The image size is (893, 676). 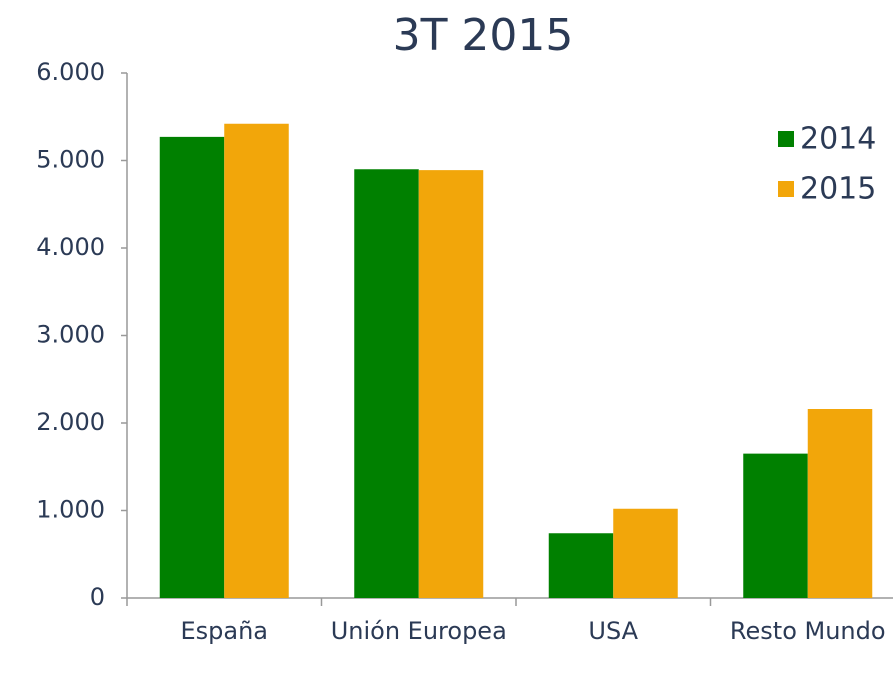 I want to click on y-tick-label: 5.000, so click(x=70, y=160).